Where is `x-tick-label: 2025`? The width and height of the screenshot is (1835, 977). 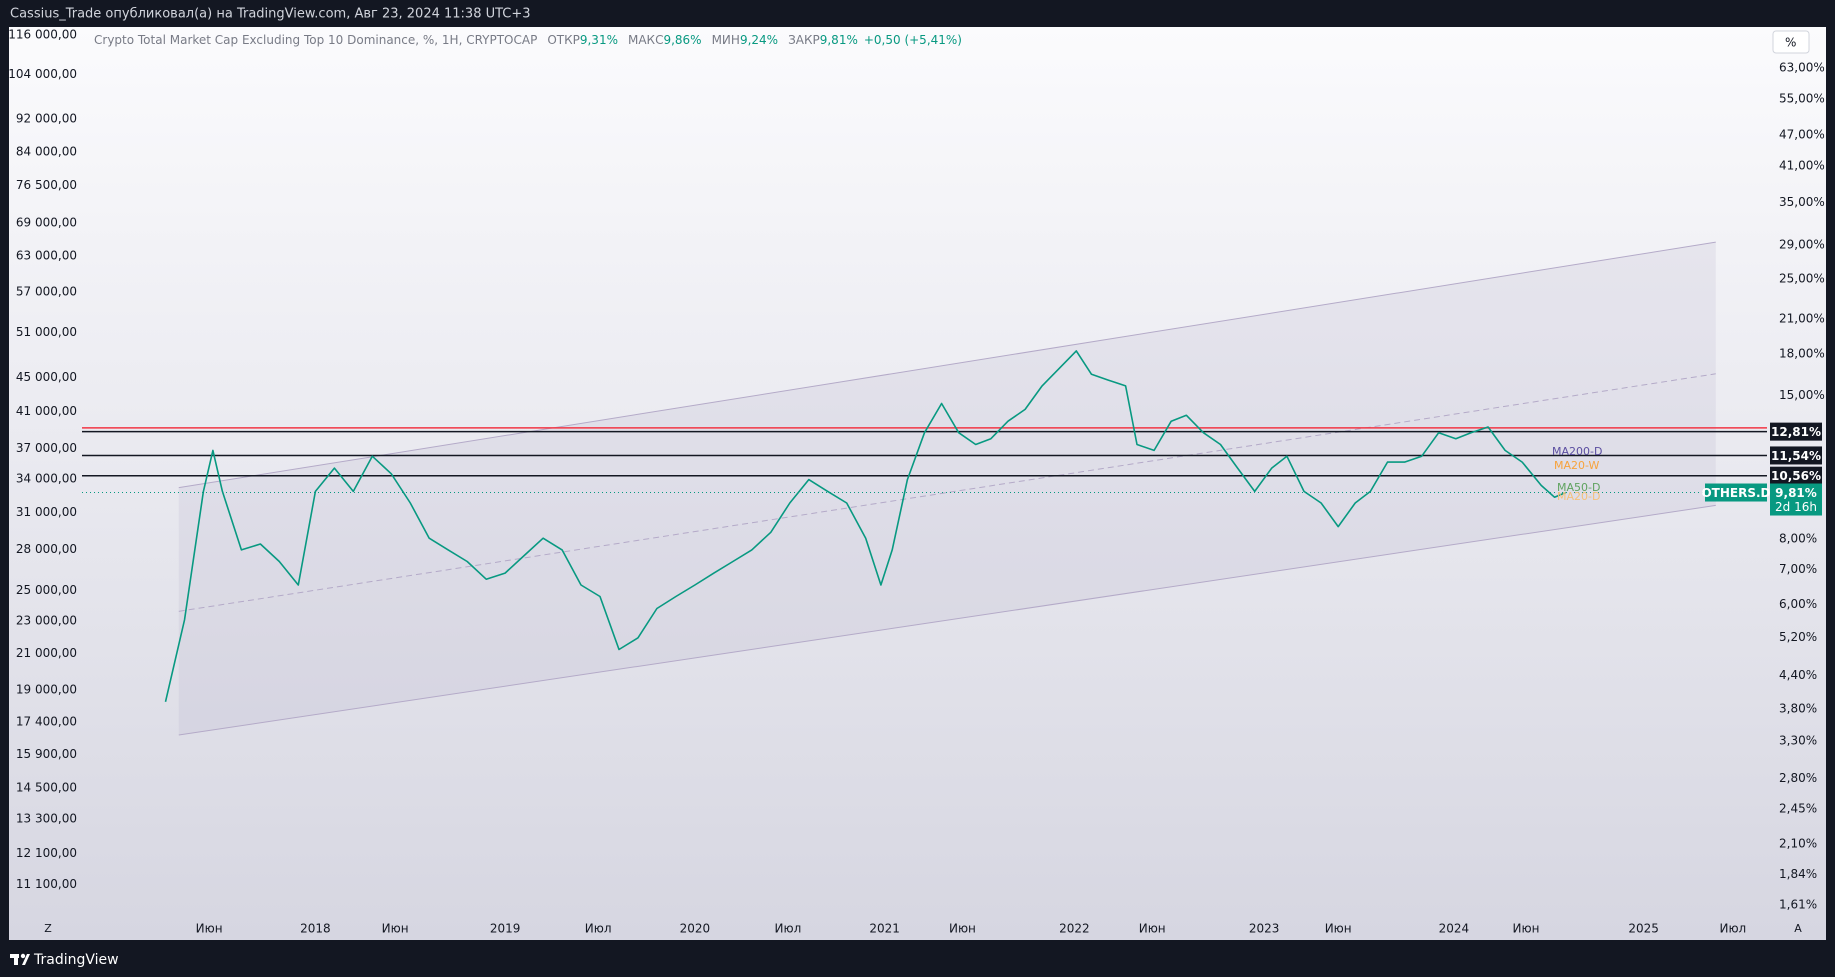
x-tick-label: 2025 is located at coordinates (1643, 929).